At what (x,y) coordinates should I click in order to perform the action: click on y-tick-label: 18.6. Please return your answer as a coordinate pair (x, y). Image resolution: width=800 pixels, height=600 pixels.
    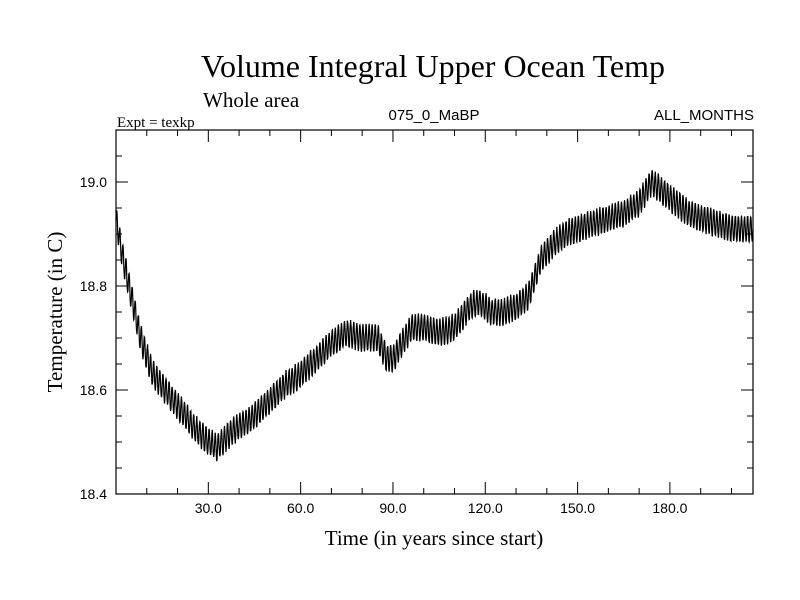
    Looking at the image, I should click on (93, 390).